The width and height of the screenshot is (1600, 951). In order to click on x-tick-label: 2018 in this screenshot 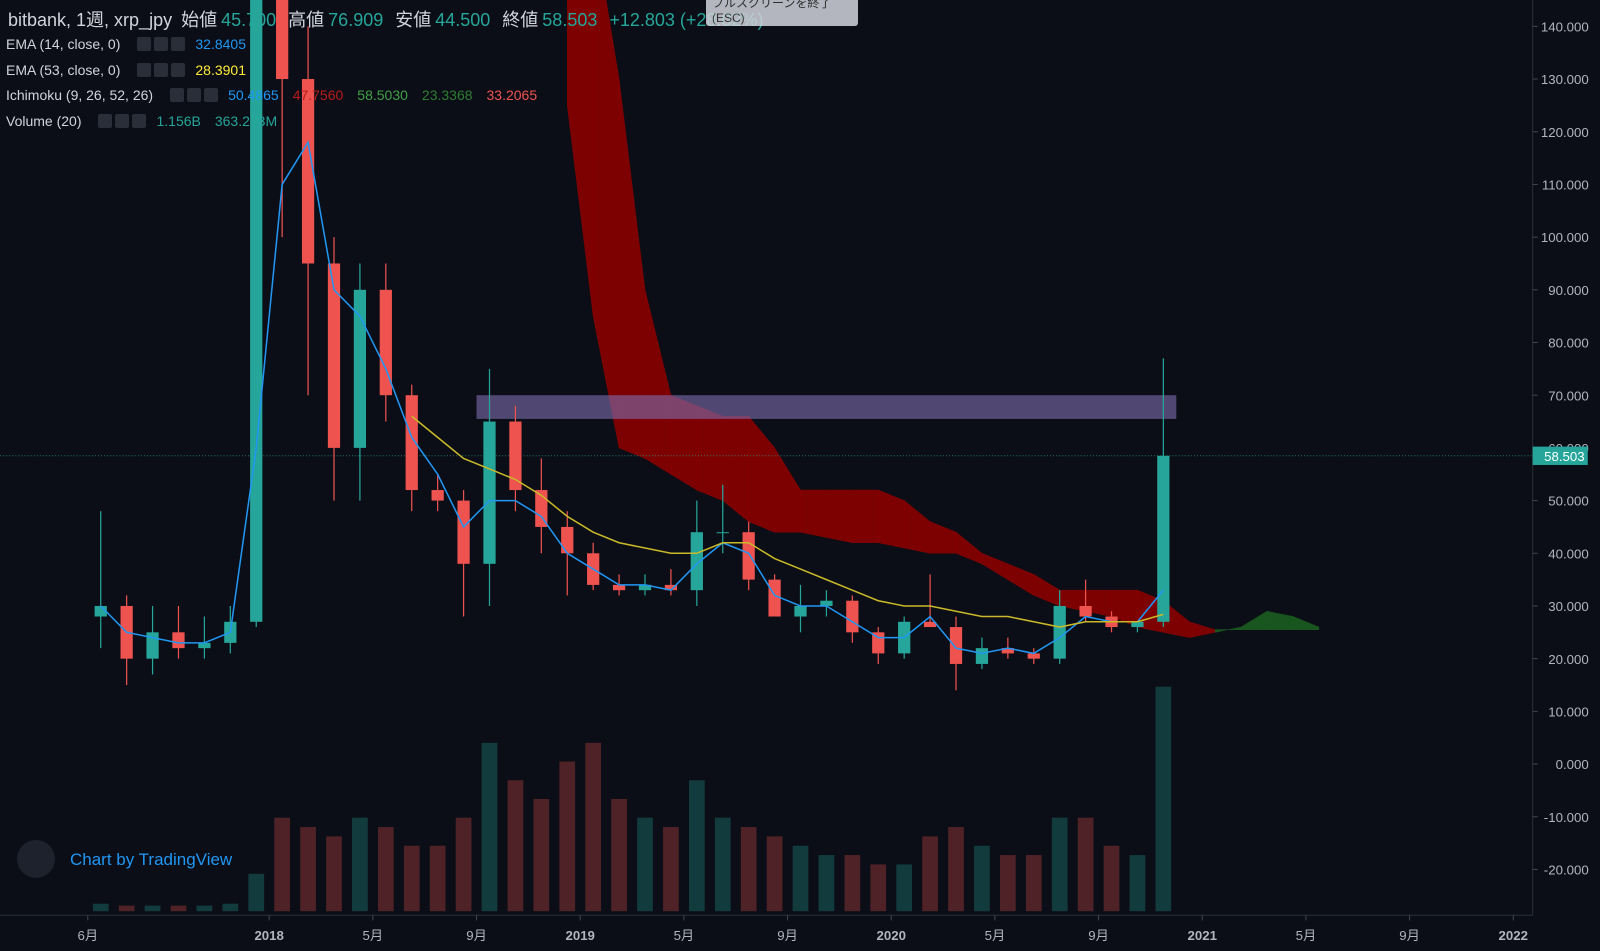, I will do `click(268, 935)`.